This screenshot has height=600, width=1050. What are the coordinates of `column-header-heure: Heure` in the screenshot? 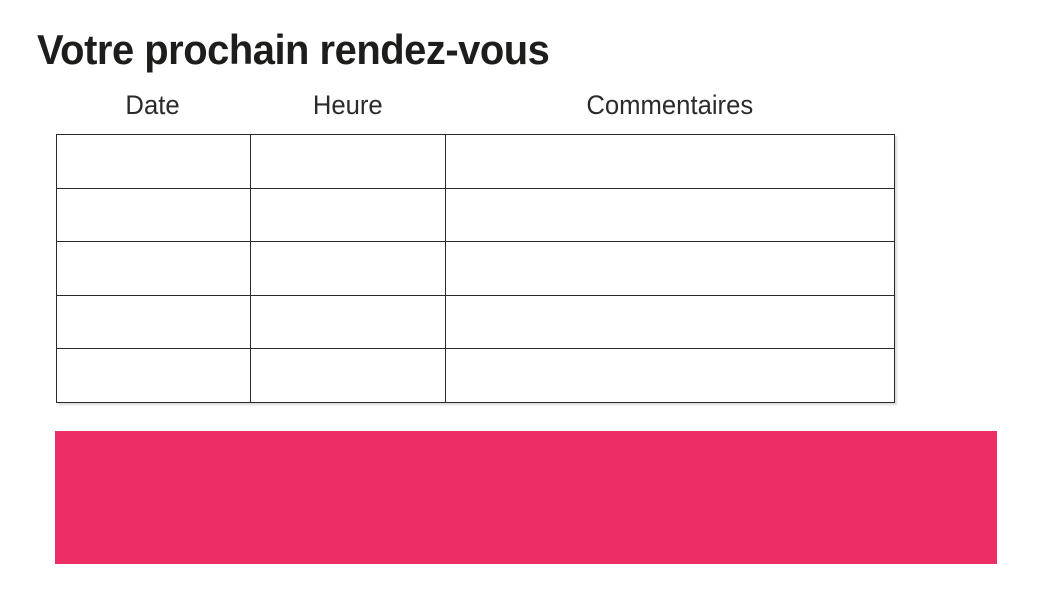 It's located at (347, 105).